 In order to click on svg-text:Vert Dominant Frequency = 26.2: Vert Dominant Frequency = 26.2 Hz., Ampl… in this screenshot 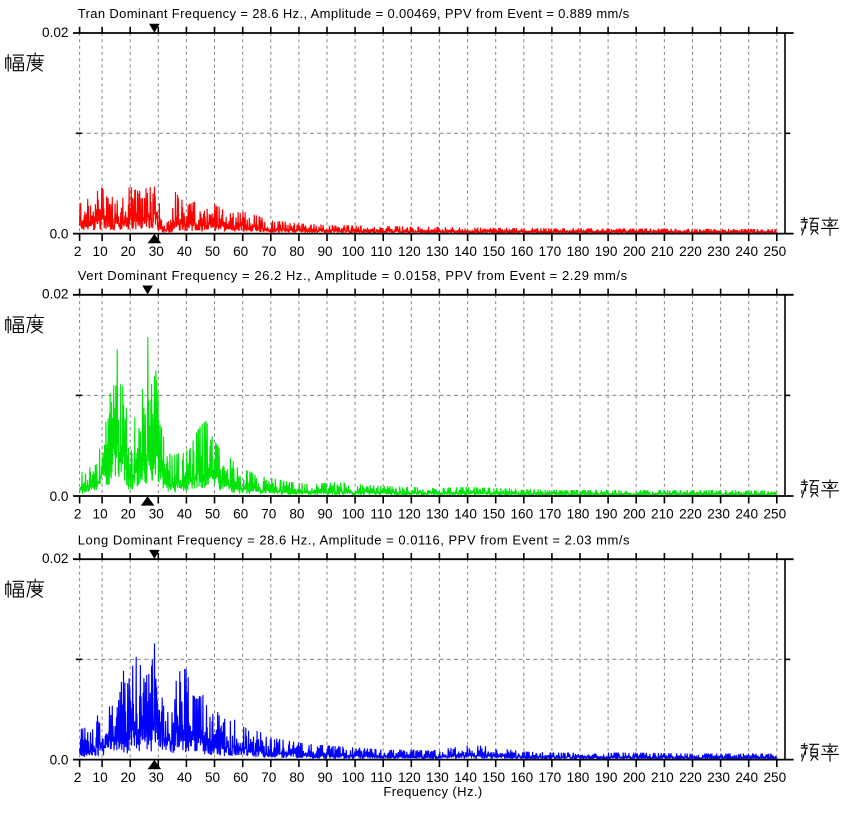, I will do `click(353, 275)`.